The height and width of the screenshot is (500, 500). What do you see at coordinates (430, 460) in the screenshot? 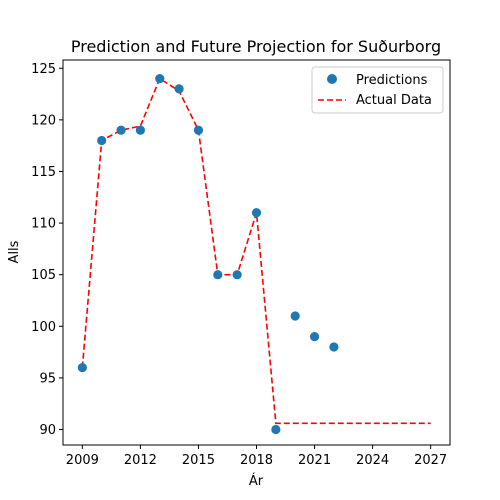
I see `x-tick-label: 2027` at bounding box center [430, 460].